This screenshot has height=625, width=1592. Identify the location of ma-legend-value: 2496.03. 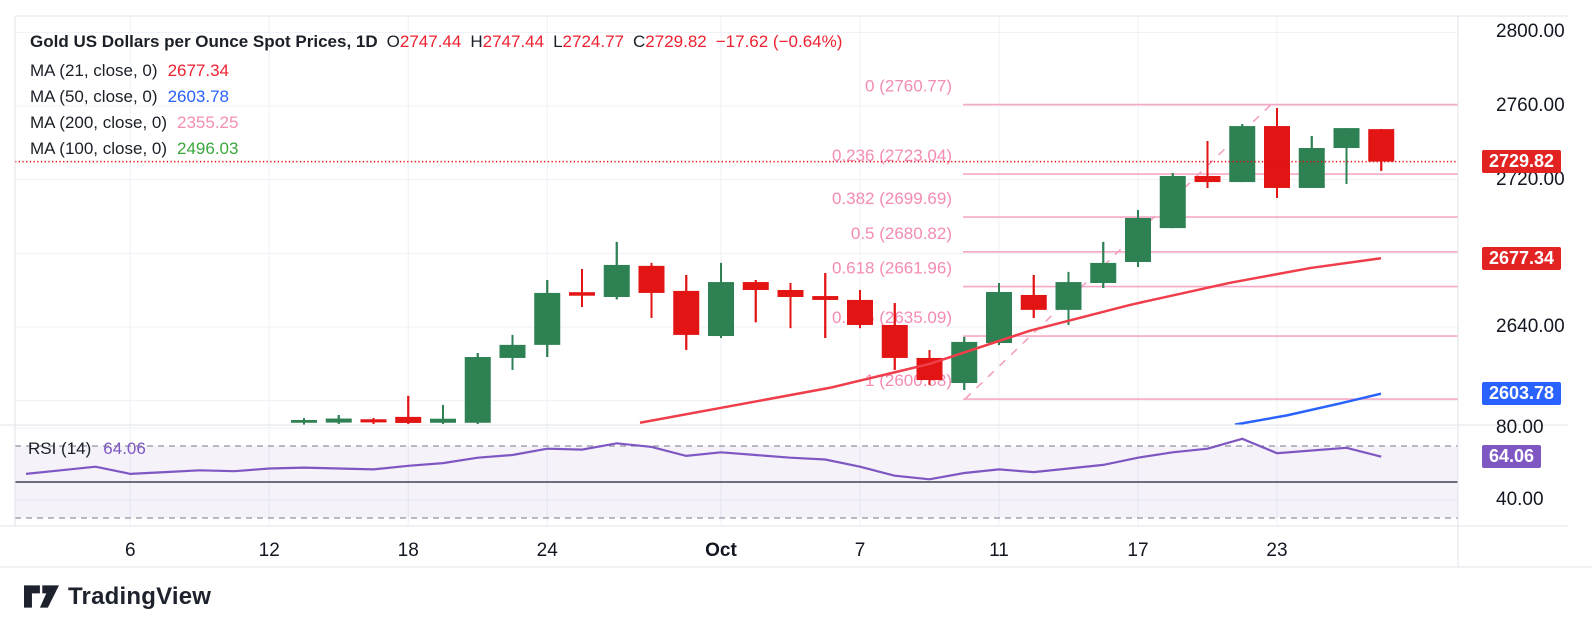
(208, 148).